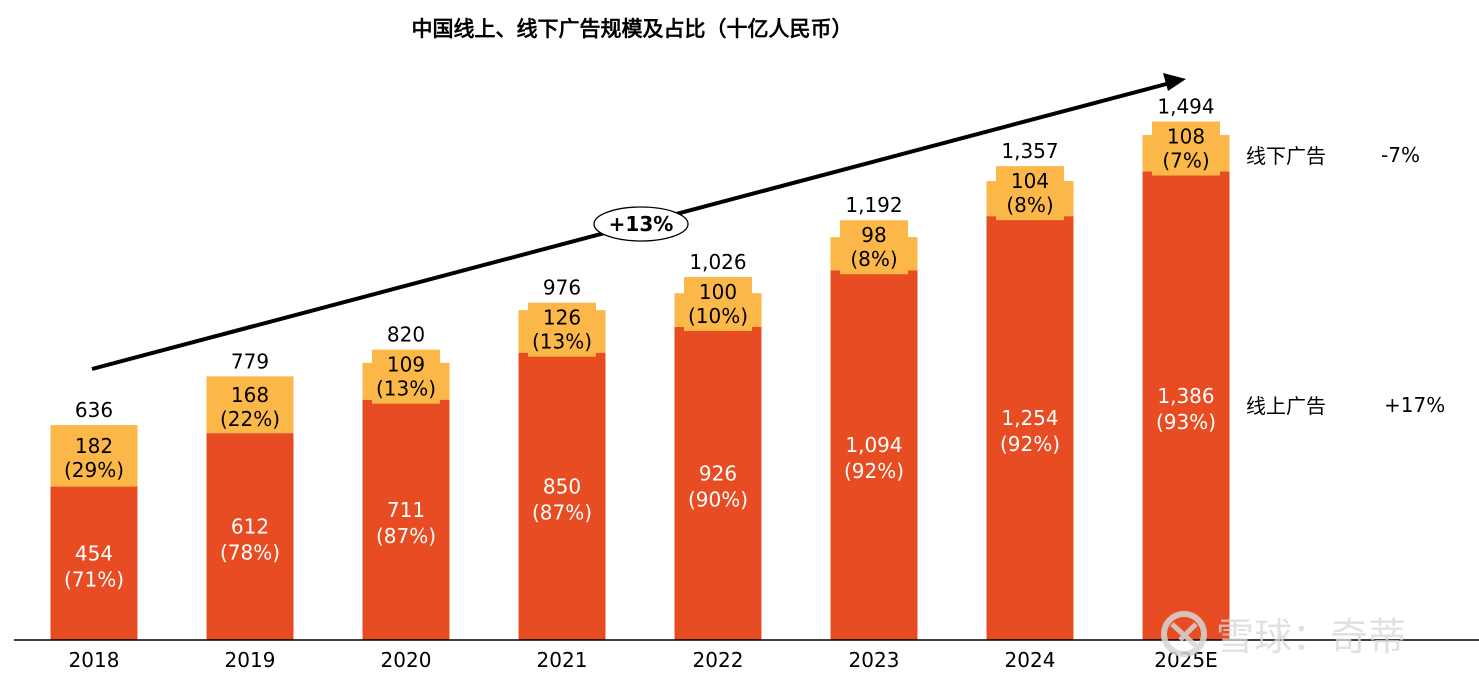 The width and height of the screenshot is (1479, 690). What do you see at coordinates (1311, 637) in the screenshot?
I see `watermark-text: 雪球：奇蒂` at bounding box center [1311, 637].